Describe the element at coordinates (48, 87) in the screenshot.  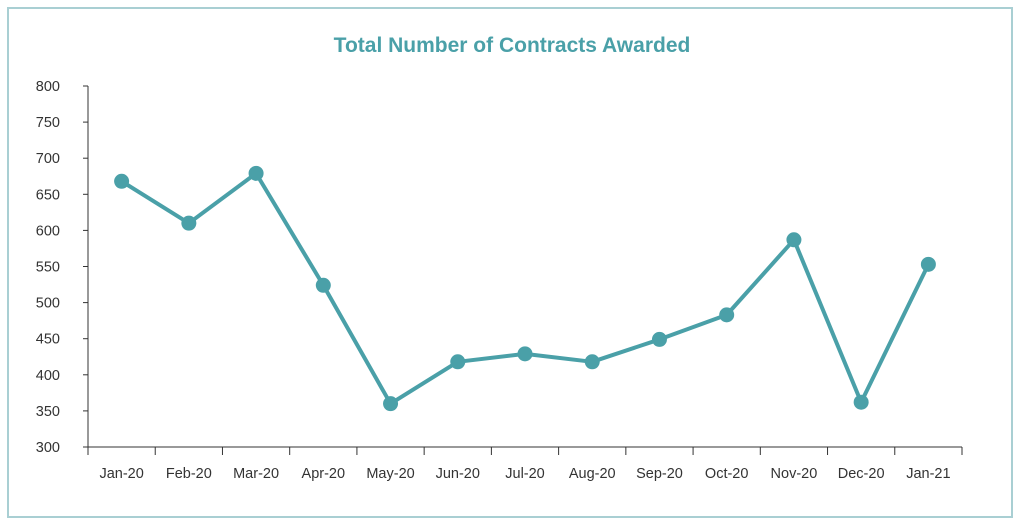
I see `y-tick-label: 800` at that location.